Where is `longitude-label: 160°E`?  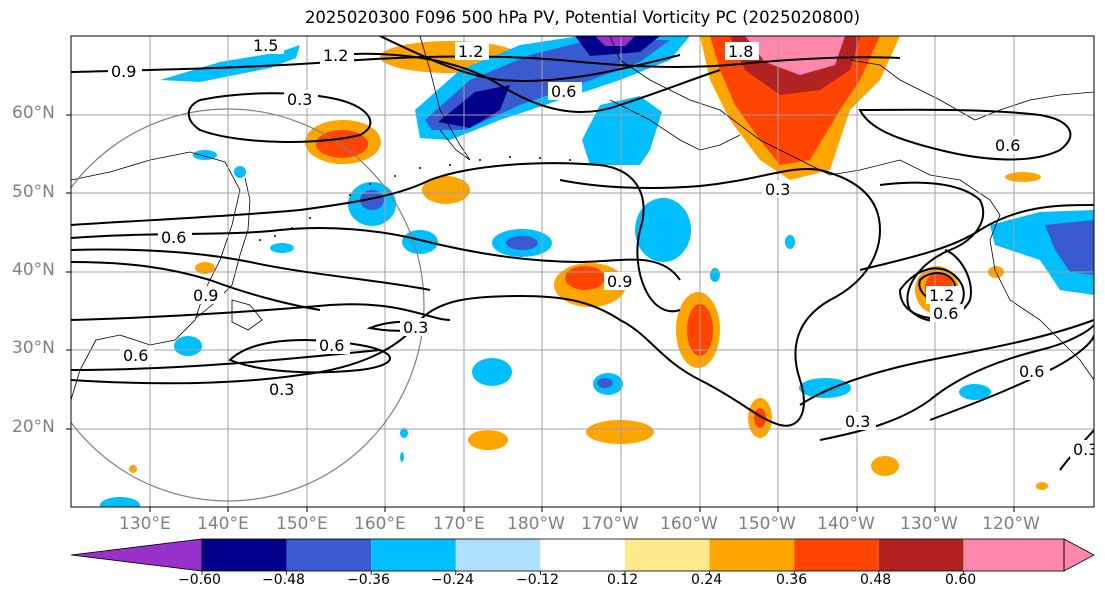 longitude-label: 160°E is located at coordinates (380, 524).